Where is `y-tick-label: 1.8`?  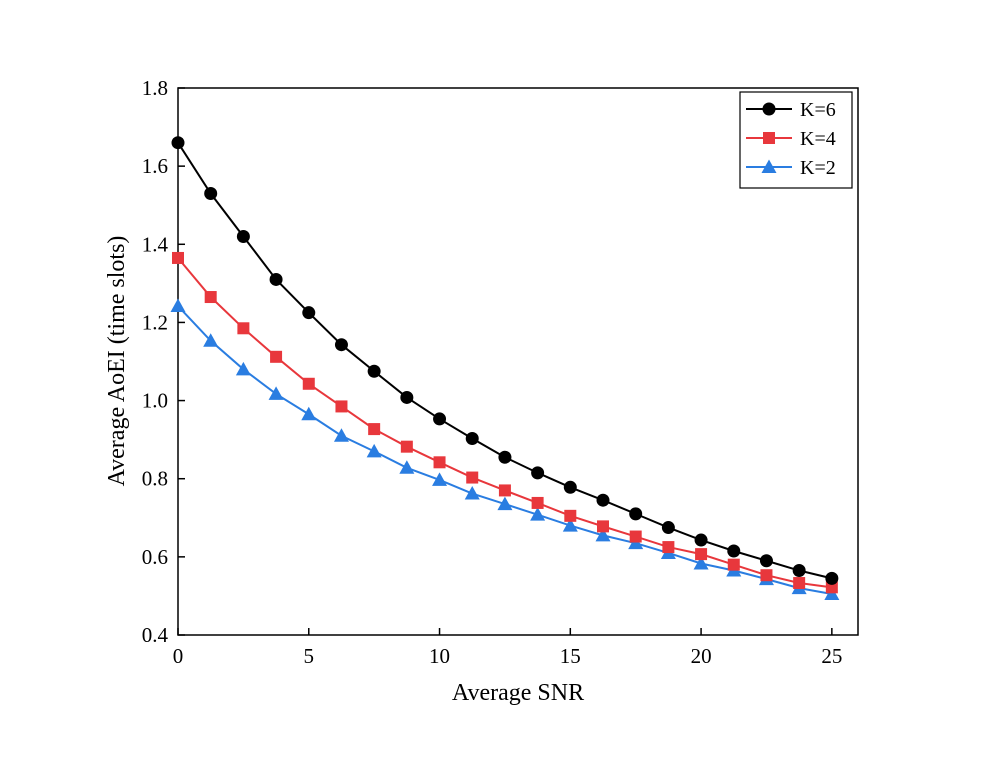 y-tick-label: 1.8 is located at coordinates (155, 88).